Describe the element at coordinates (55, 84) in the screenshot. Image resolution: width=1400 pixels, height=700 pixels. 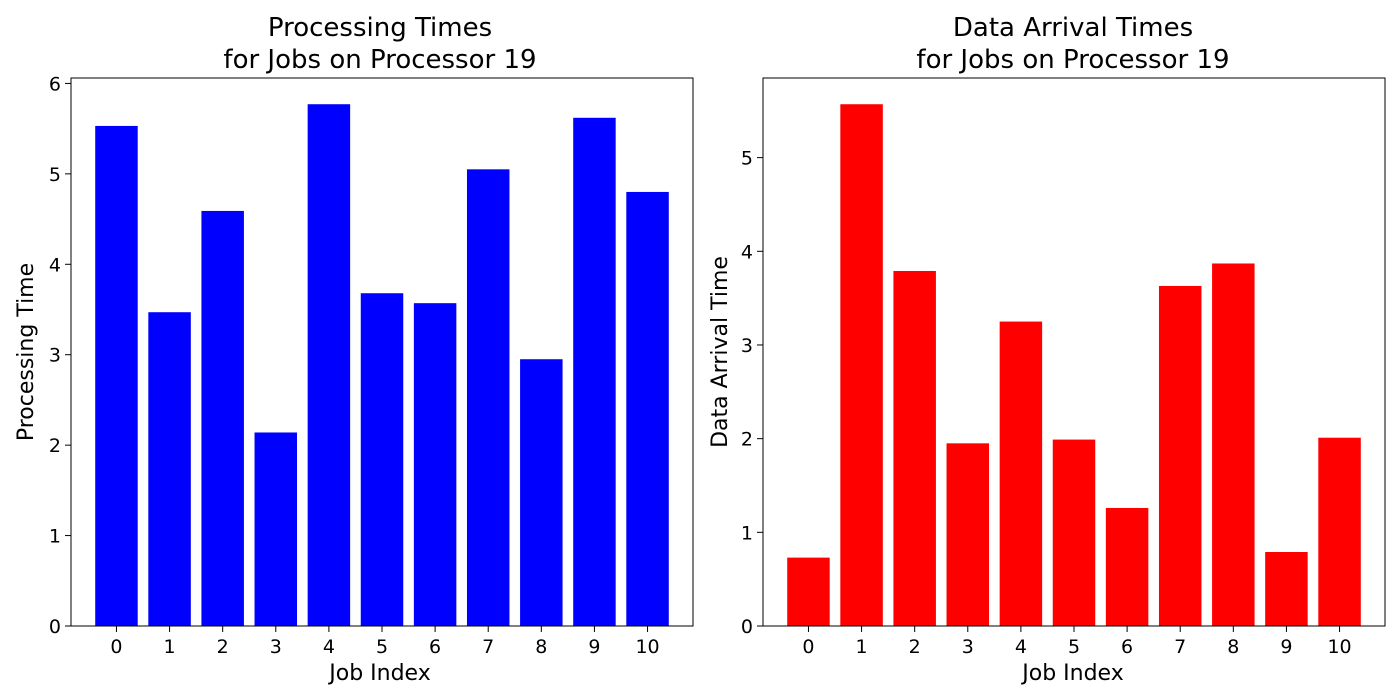
I see `y-tick-label: 6` at that location.